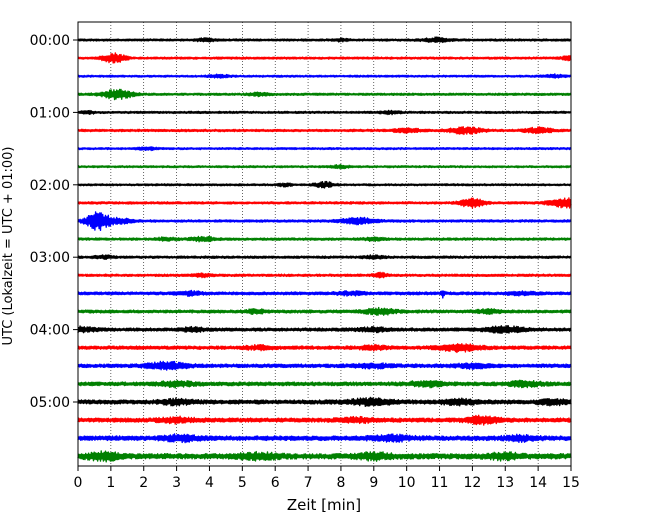  Describe the element at coordinates (440, 483) in the screenshot. I see `x-tick-label-11: 11` at that location.